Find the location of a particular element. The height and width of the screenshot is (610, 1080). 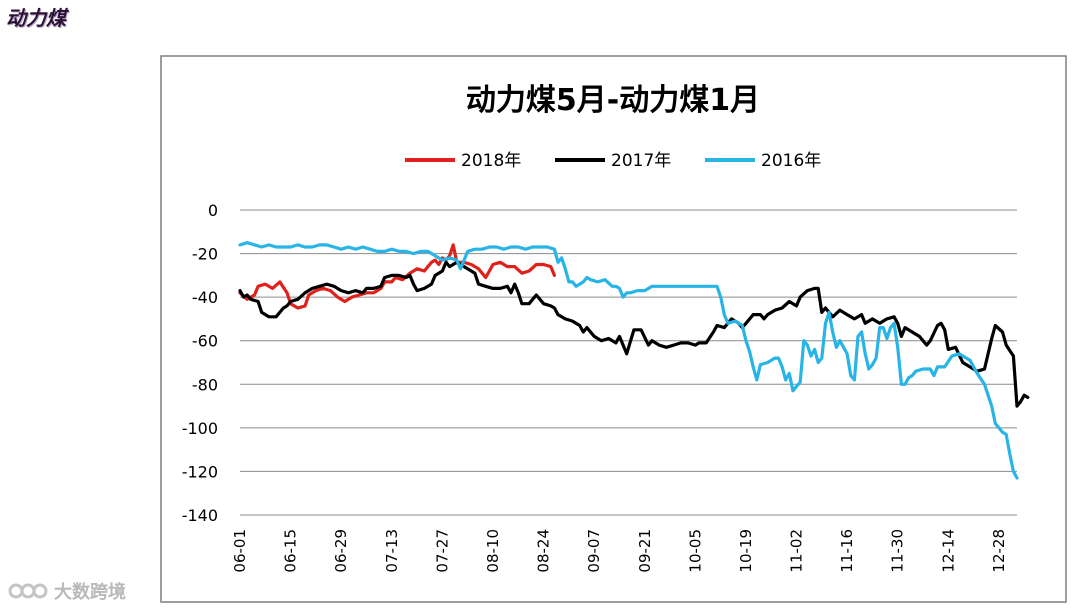

y-tick-label: -20 is located at coordinates (205, 254).